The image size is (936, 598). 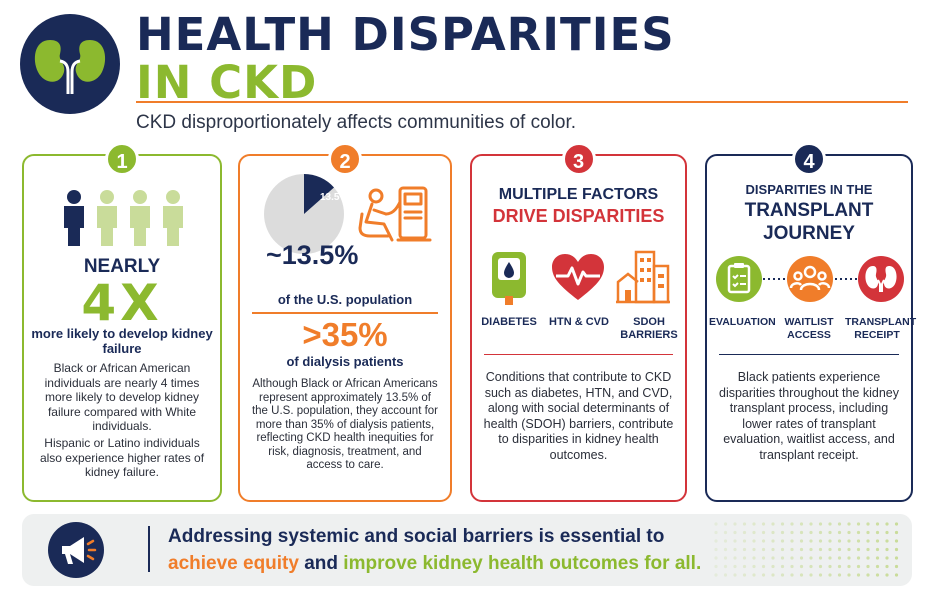 What do you see at coordinates (70, 67) in the screenshot?
I see `kidneys-icon` at bounding box center [70, 67].